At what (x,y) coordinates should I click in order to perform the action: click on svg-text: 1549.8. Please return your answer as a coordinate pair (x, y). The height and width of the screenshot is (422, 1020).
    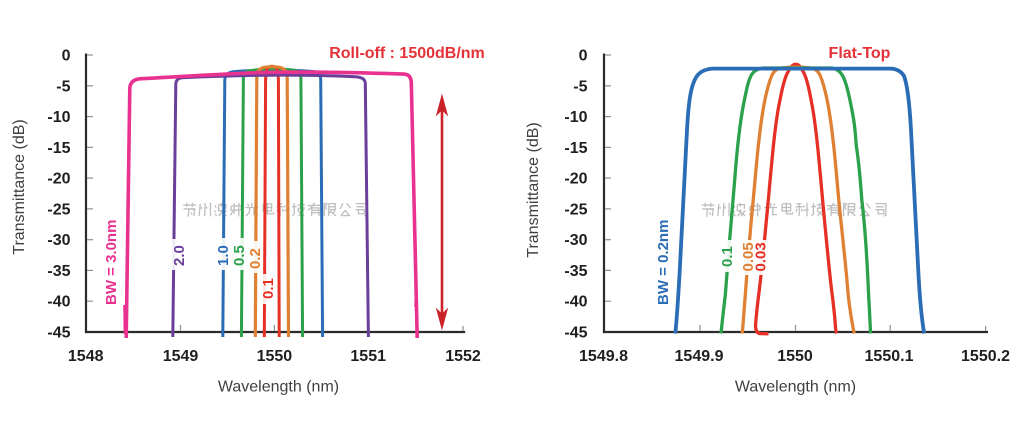
    Looking at the image, I should click on (603, 356).